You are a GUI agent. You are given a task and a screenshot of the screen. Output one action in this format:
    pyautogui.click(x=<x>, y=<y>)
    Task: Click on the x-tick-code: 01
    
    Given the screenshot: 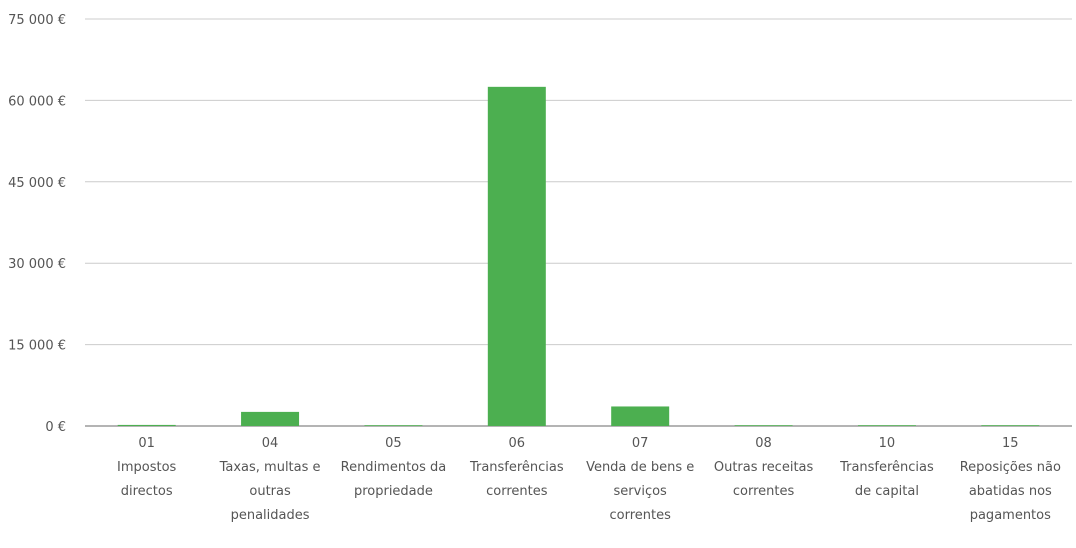 What is the action you would take?
    pyautogui.click(x=146, y=443)
    